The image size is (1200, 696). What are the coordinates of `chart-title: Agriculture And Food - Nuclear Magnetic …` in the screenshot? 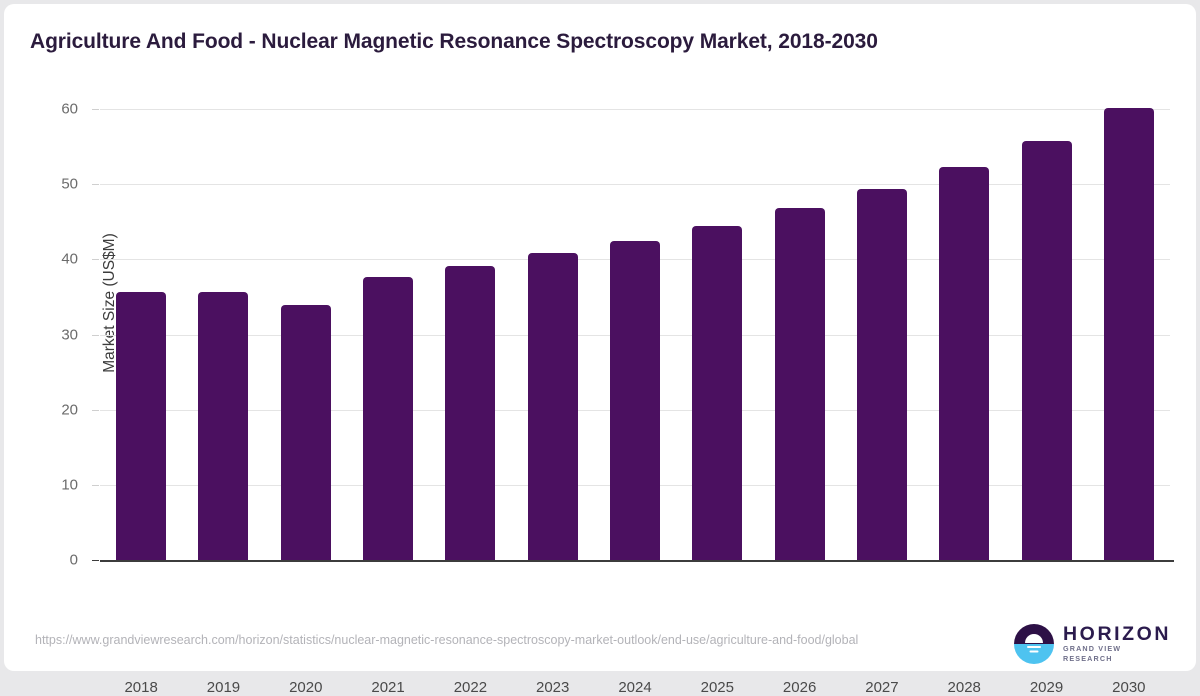 It's located at (454, 41).